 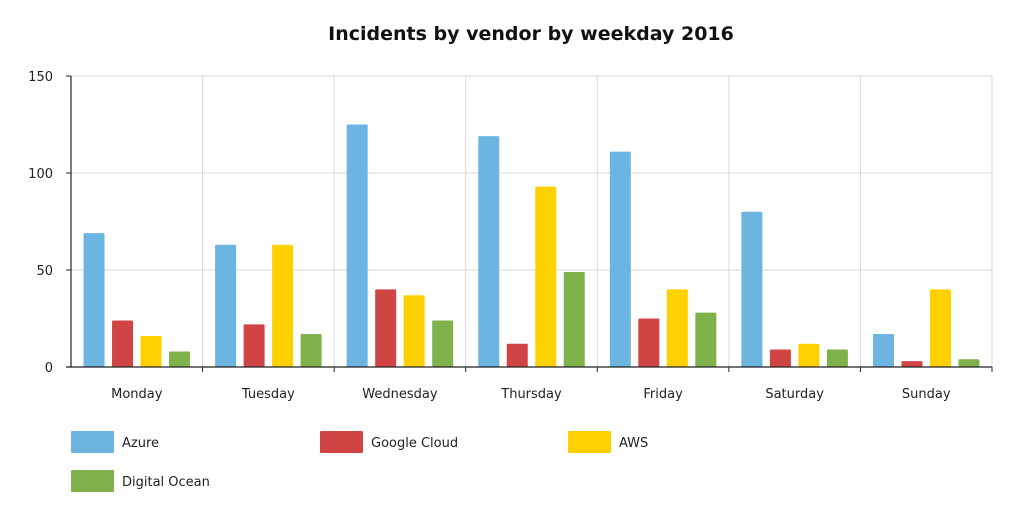 I want to click on bar-azure-friday, so click(x=620, y=259).